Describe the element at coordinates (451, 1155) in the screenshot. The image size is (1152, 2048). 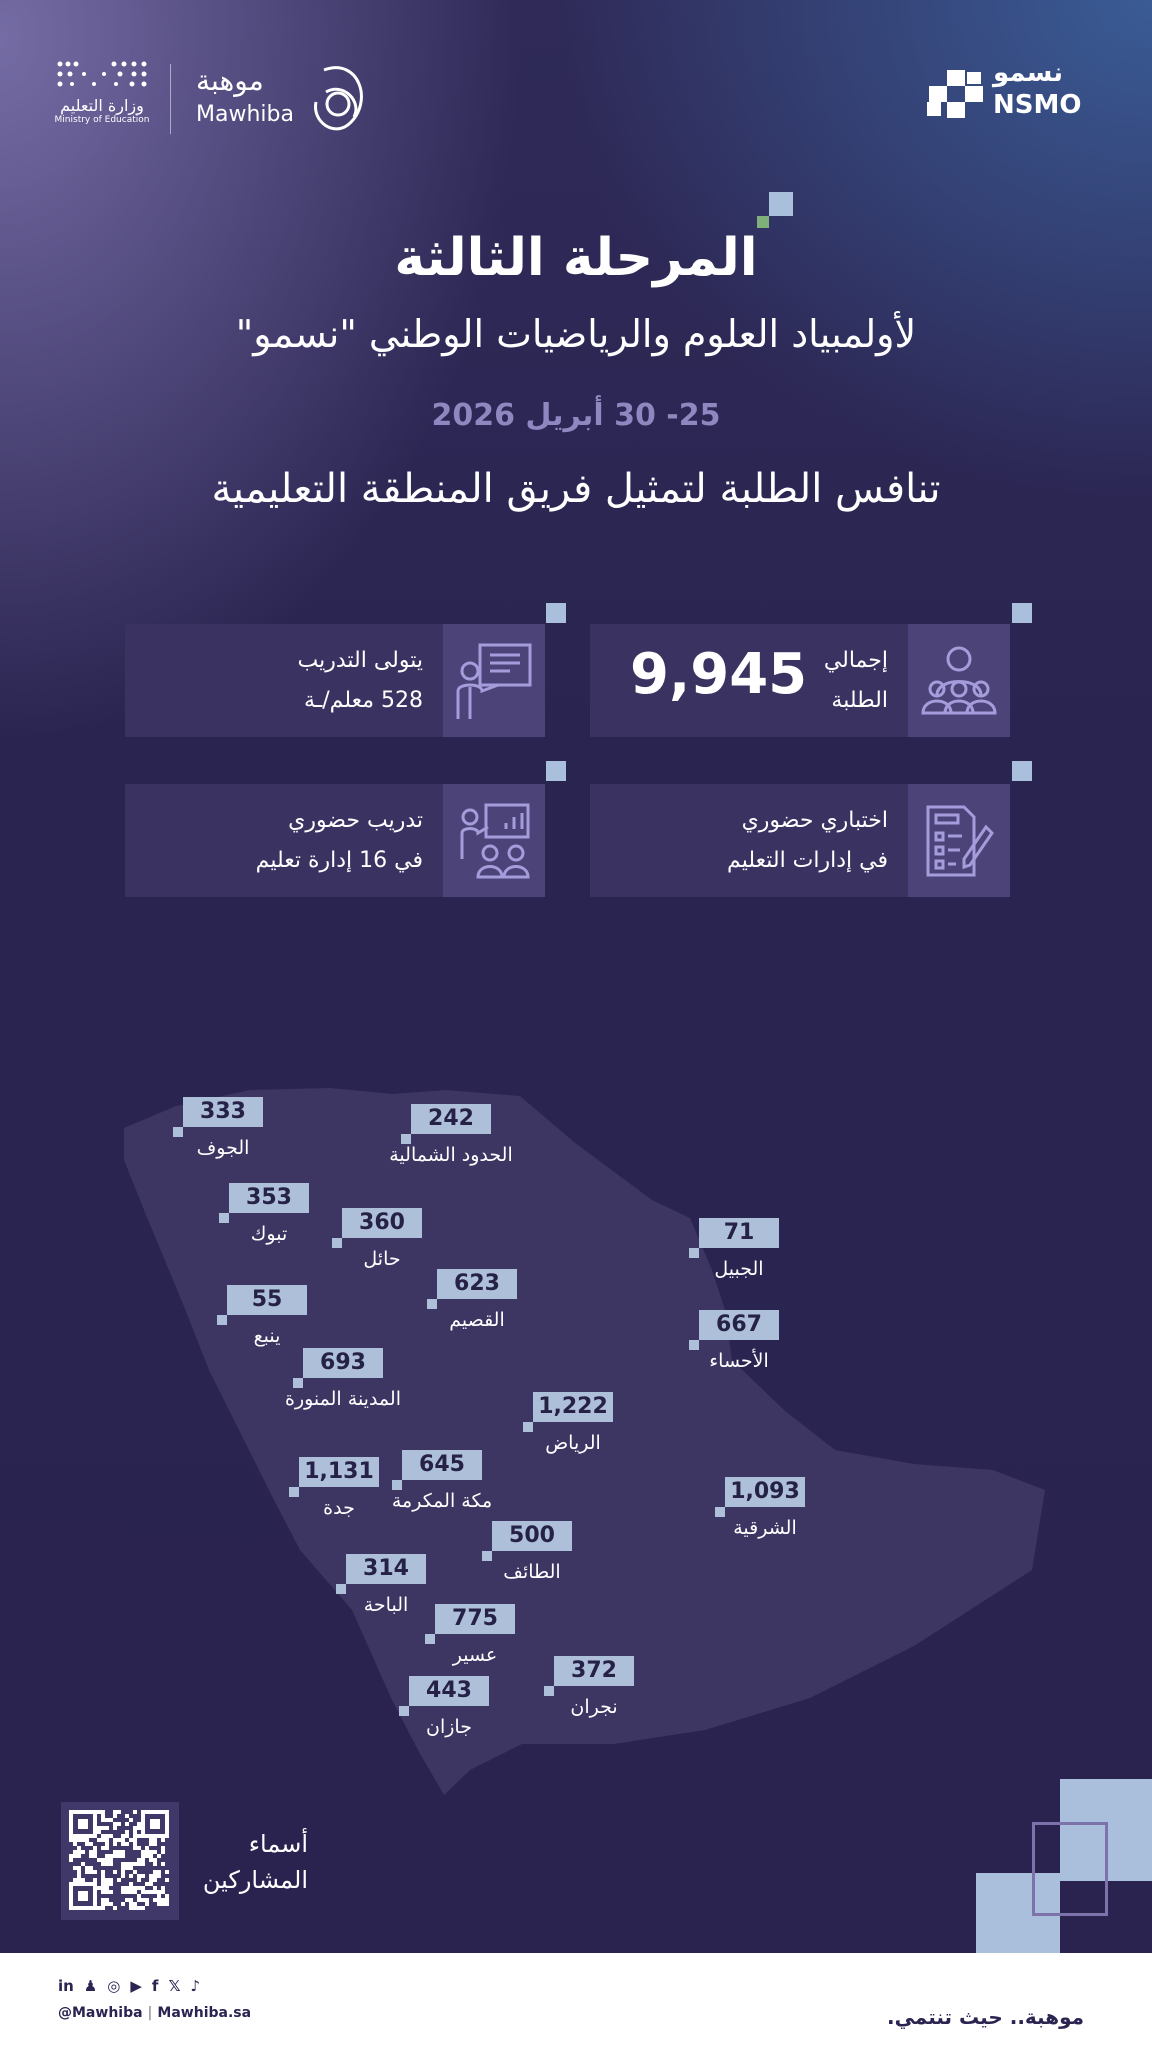
I see `region-name: الحدود الشمالية` at that location.